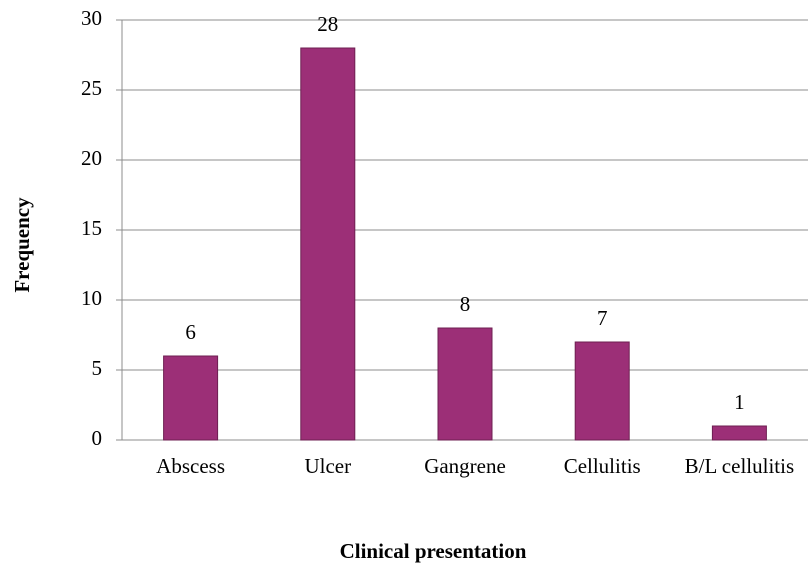 This screenshot has height=565, width=811. I want to click on data-label: 1, so click(739, 402).